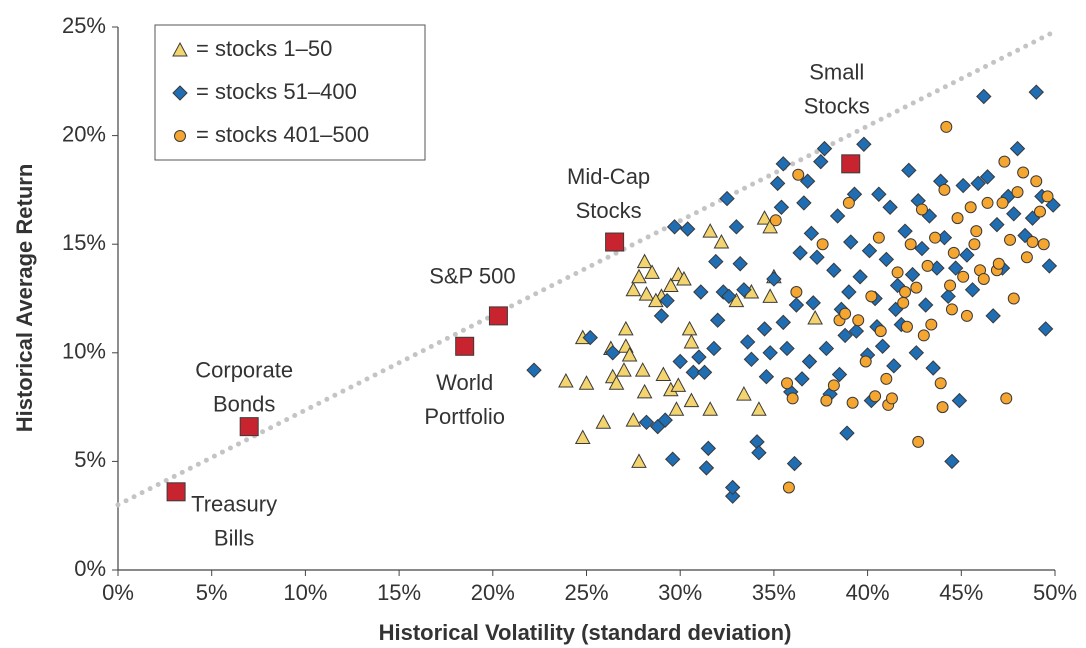  Describe the element at coordinates (244, 369) in the screenshot. I see `portfolio-label: Corporate` at that location.